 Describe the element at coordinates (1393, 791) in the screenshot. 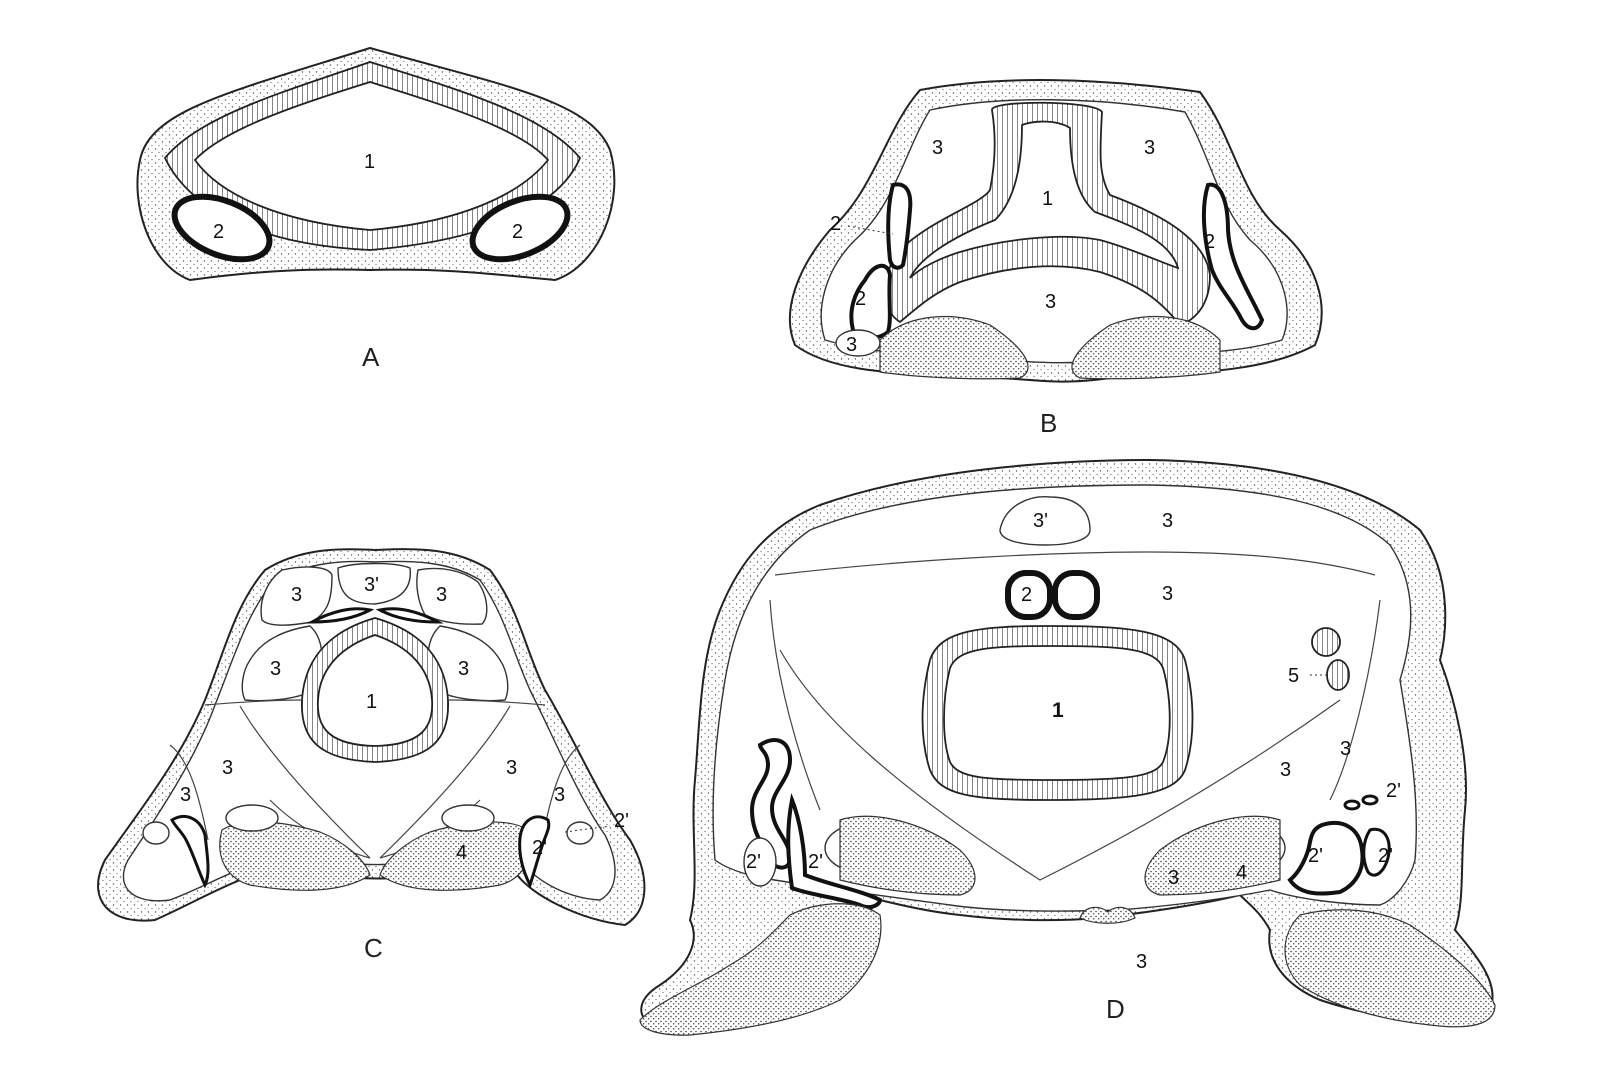

I see `panel-d-label-2prime-callout: 2'` at that location.